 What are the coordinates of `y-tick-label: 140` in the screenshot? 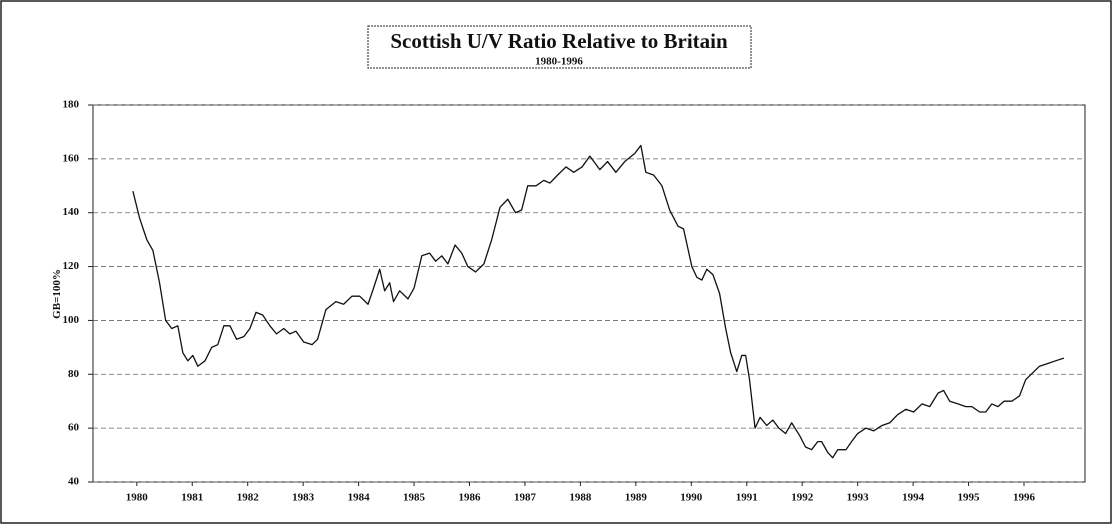 It's located at (71, 212).